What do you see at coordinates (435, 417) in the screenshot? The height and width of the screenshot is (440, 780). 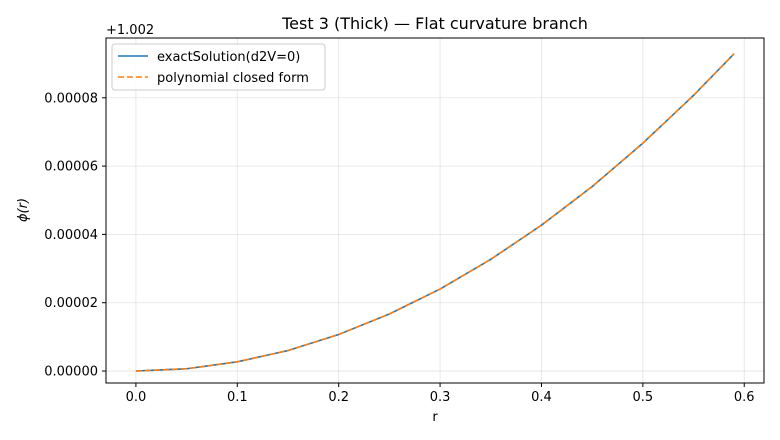 I see `x-axis-label: r` at bounding box center [435, 417].